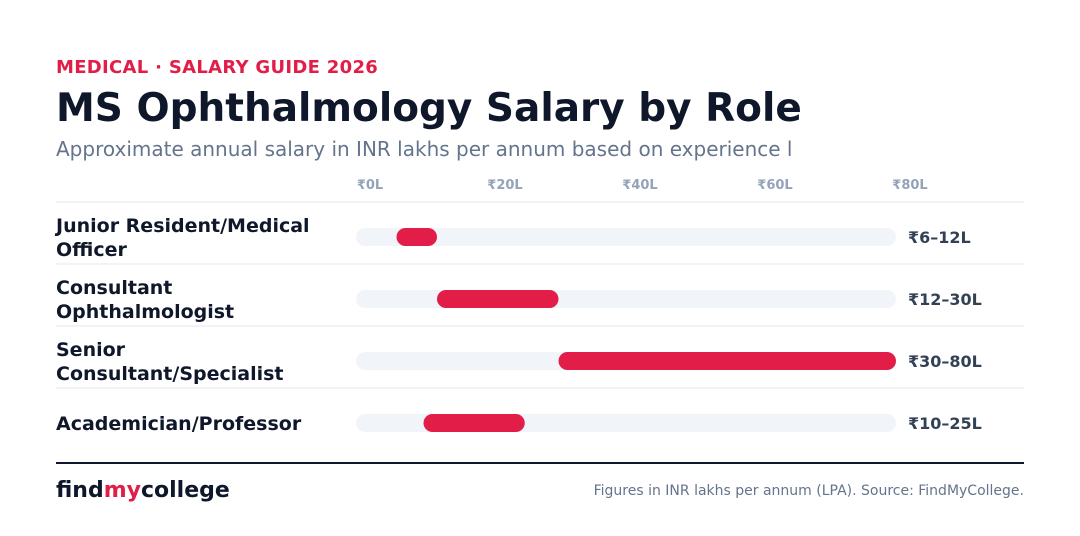 Image resolution: width=1080 pixels, height=536 pixels. What do you see at coordinates (626, 237) in the screenshot?
I see `bar-track` at bounding box center [626, 237].